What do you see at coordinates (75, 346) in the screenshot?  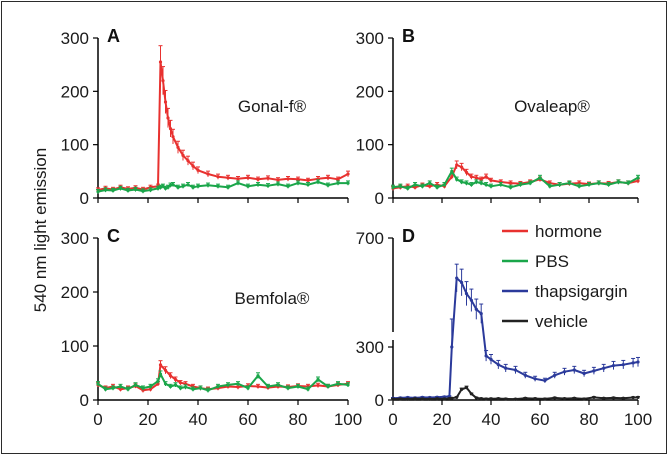 I see `y-tick-label: 100` at bounding box center [75, 346].